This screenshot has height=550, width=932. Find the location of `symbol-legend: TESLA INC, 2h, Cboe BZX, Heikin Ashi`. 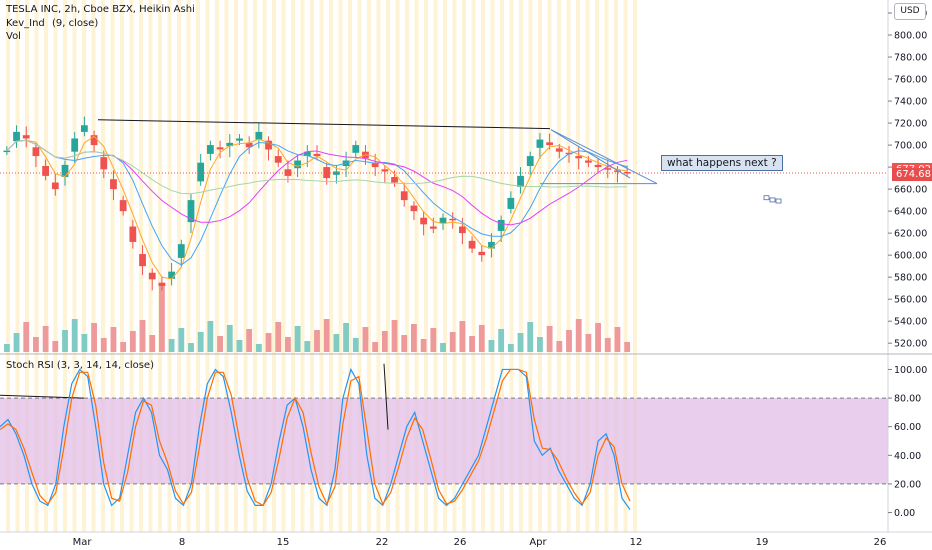

symbol-legend: TESLA INC, 2h, Cboe BZX, Heikin Ashi is located at coordinates (102, 9).